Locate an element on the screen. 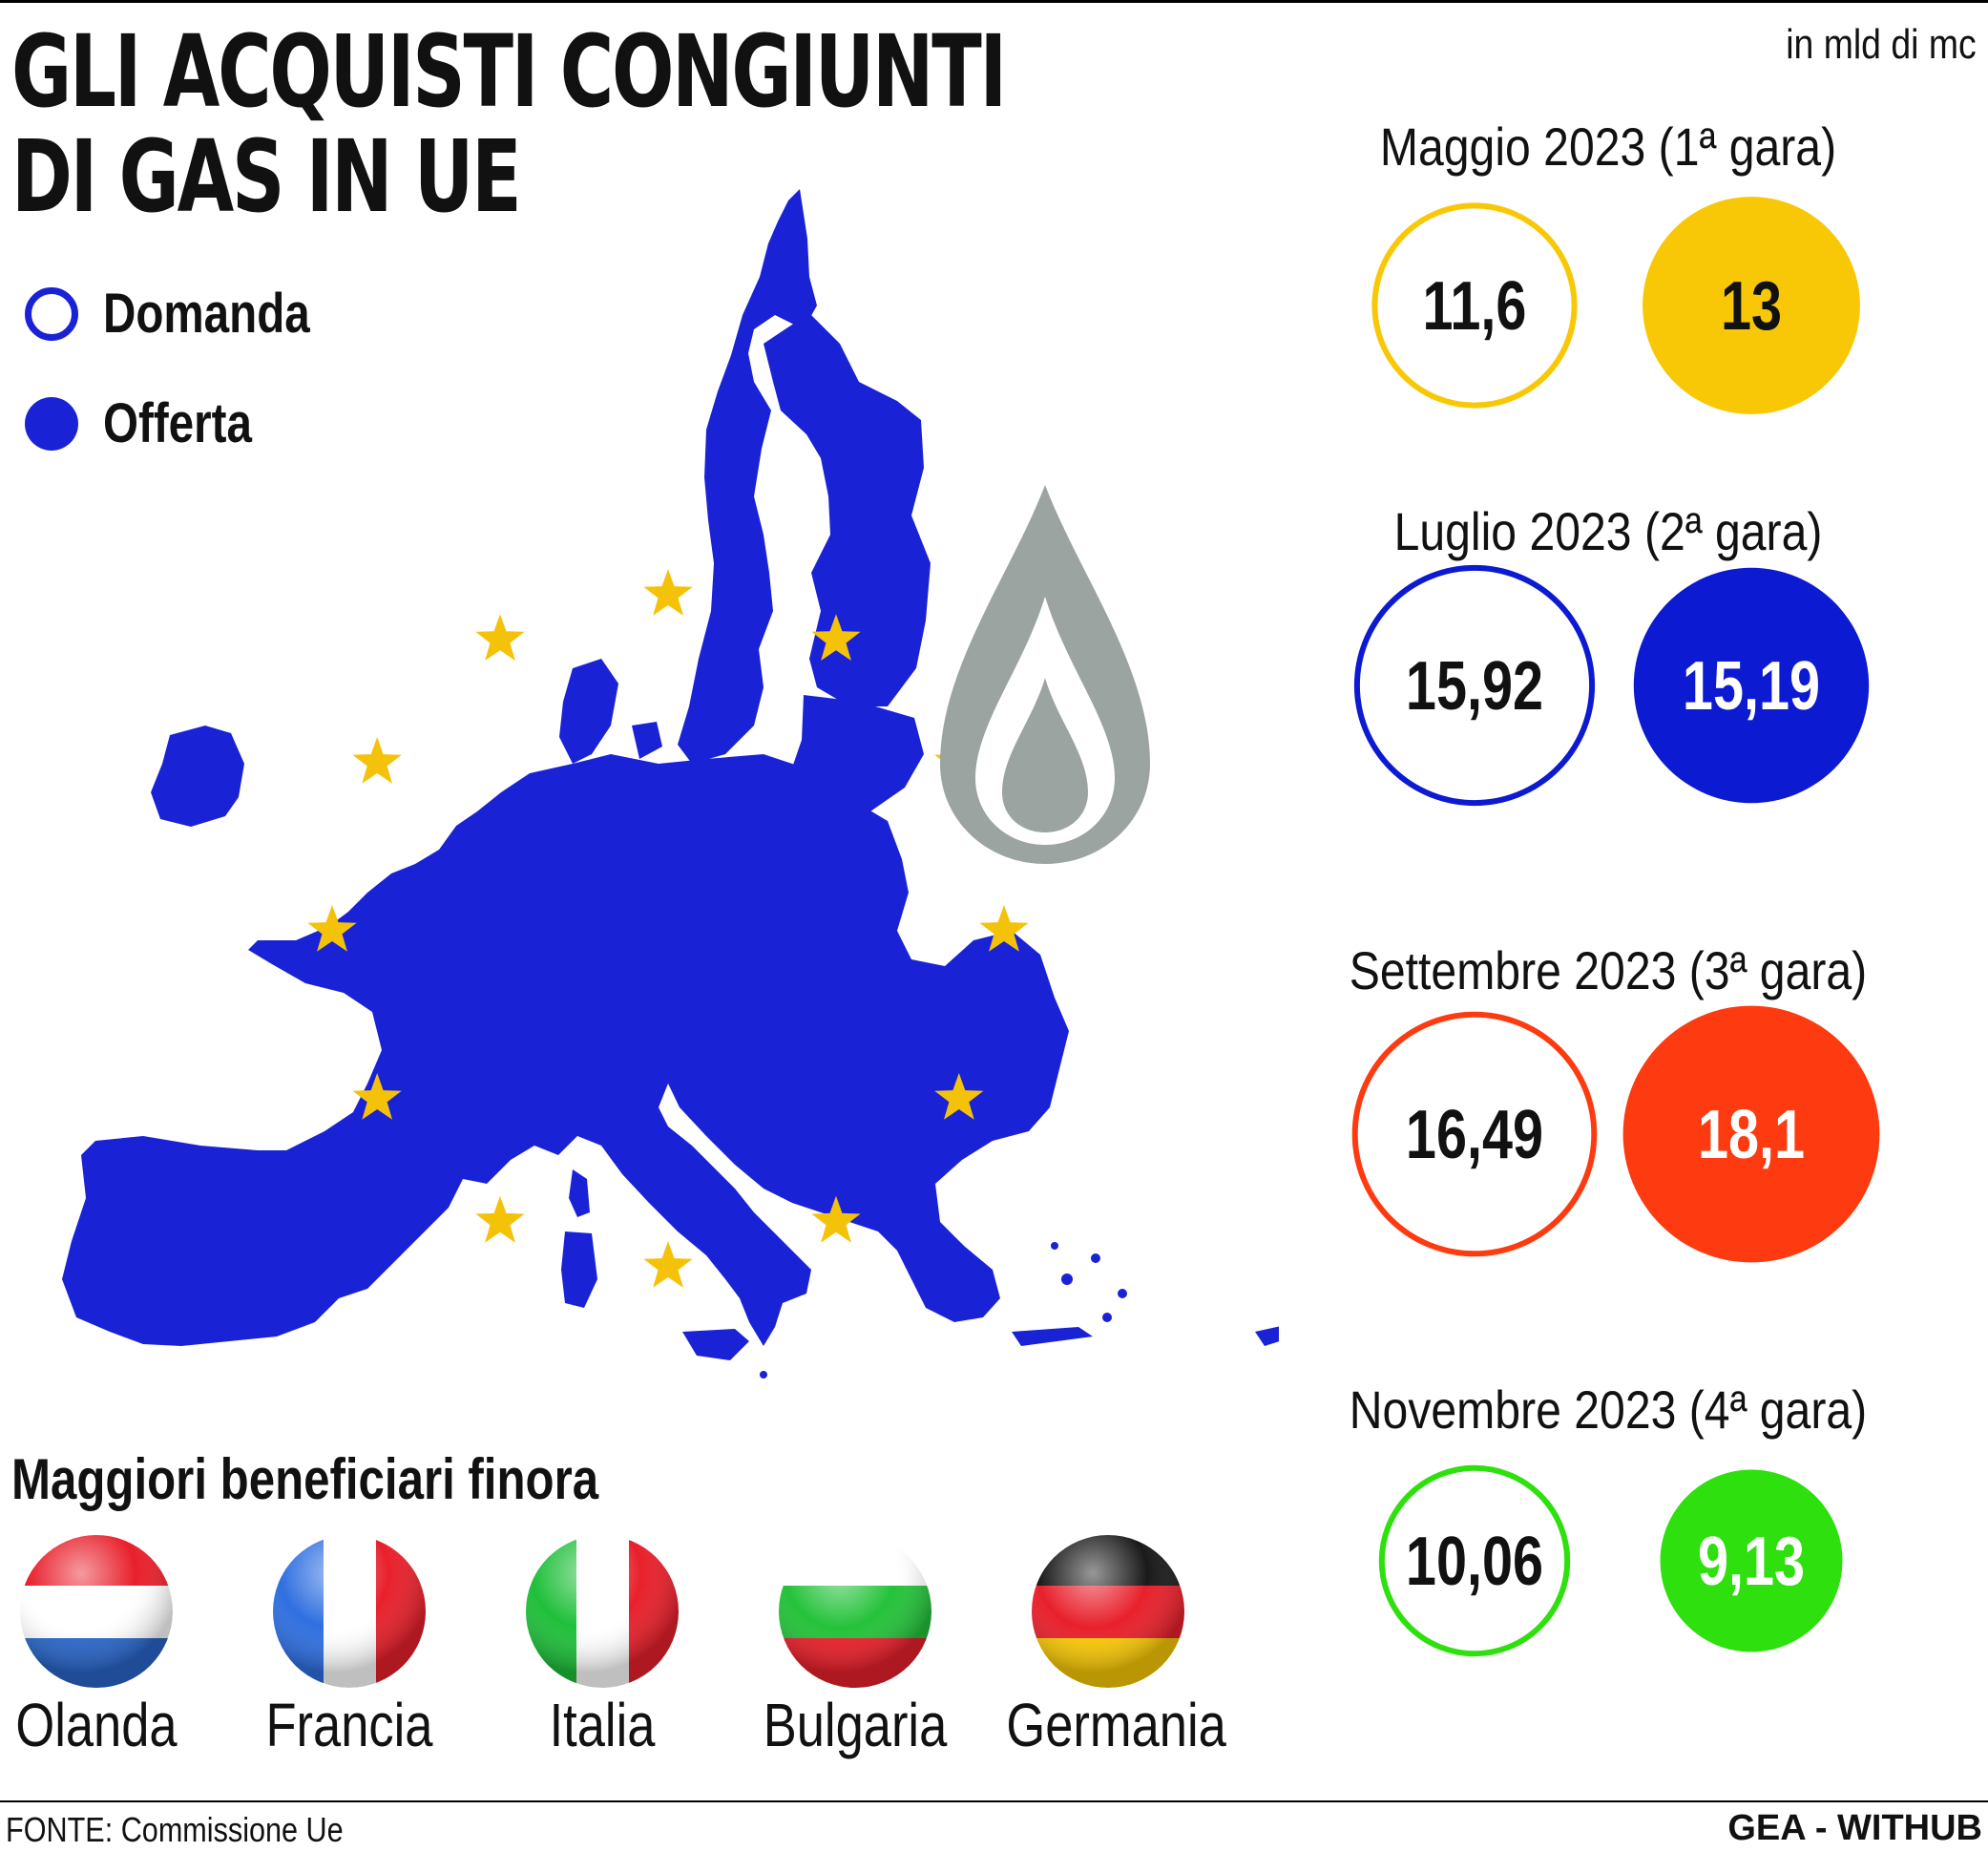  legend-supply-label: Offerta is located at coordinates (177, 423).